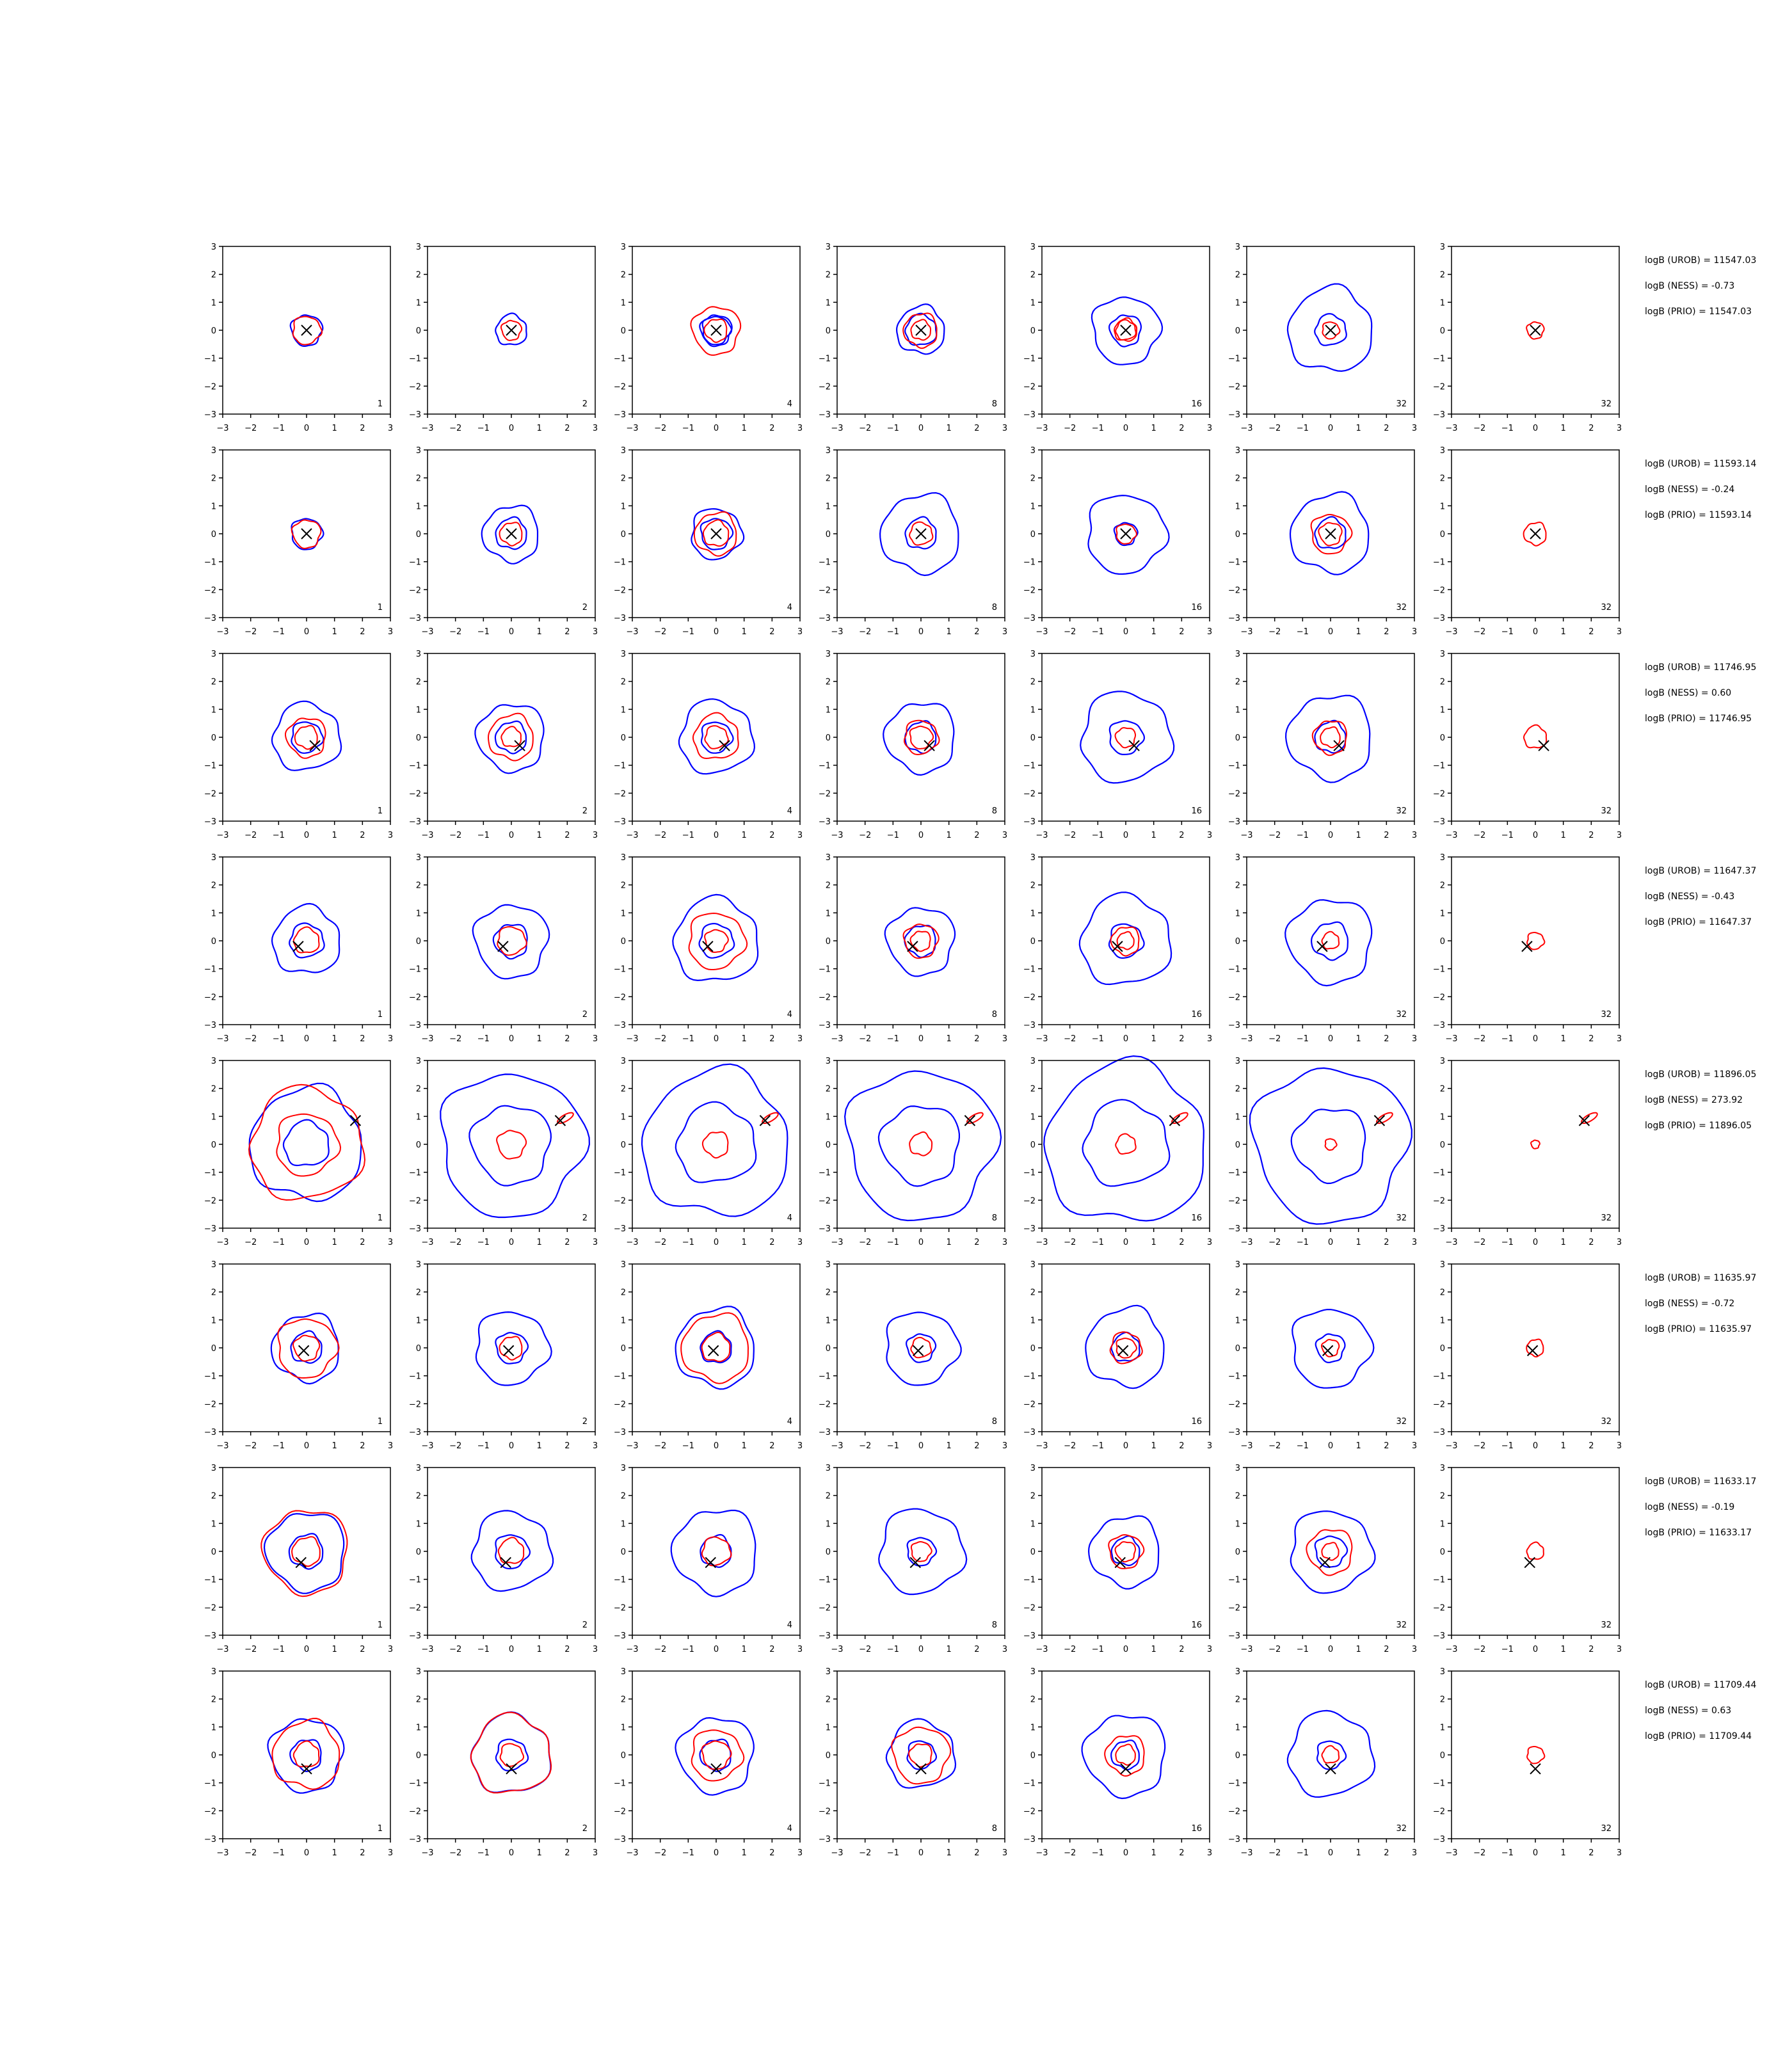 This screenshot has height=2048, width=1792. What do you see at coordinates (1689, 1304) in the screenshot?
I see `logb-annotation: logB (NESS) = -0.72` at bounding box center [1689, 1304].